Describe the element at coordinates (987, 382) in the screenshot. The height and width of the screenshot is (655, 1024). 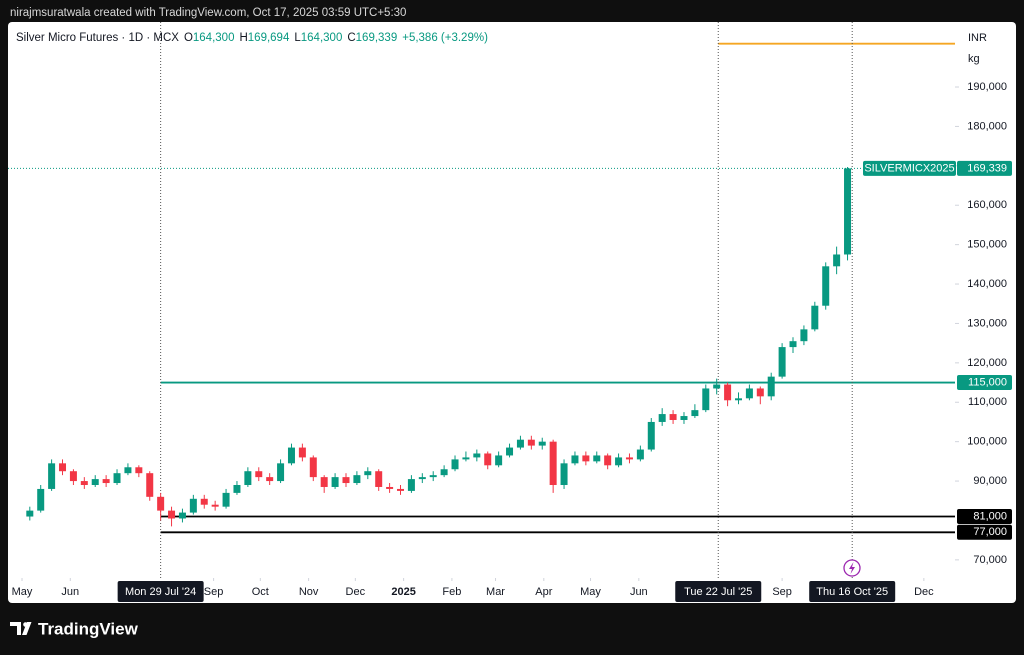
I see `price-label: 115,000` at that location.